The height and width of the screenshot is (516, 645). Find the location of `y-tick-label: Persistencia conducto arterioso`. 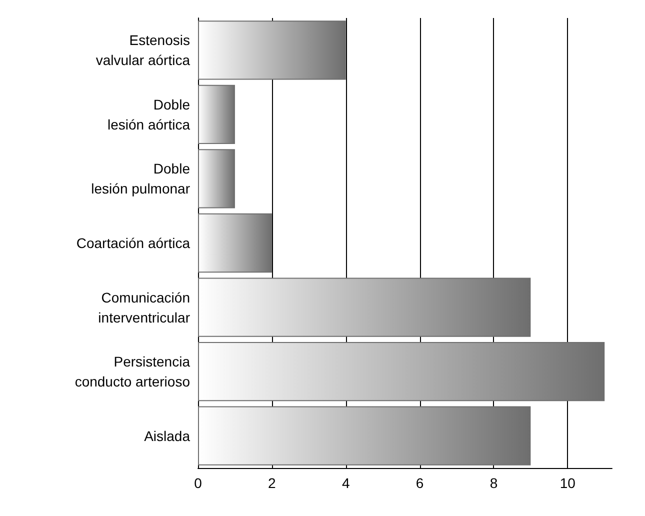

y-tick-label: Persistencia conducto arterioso is located at coordinates (132, 372).